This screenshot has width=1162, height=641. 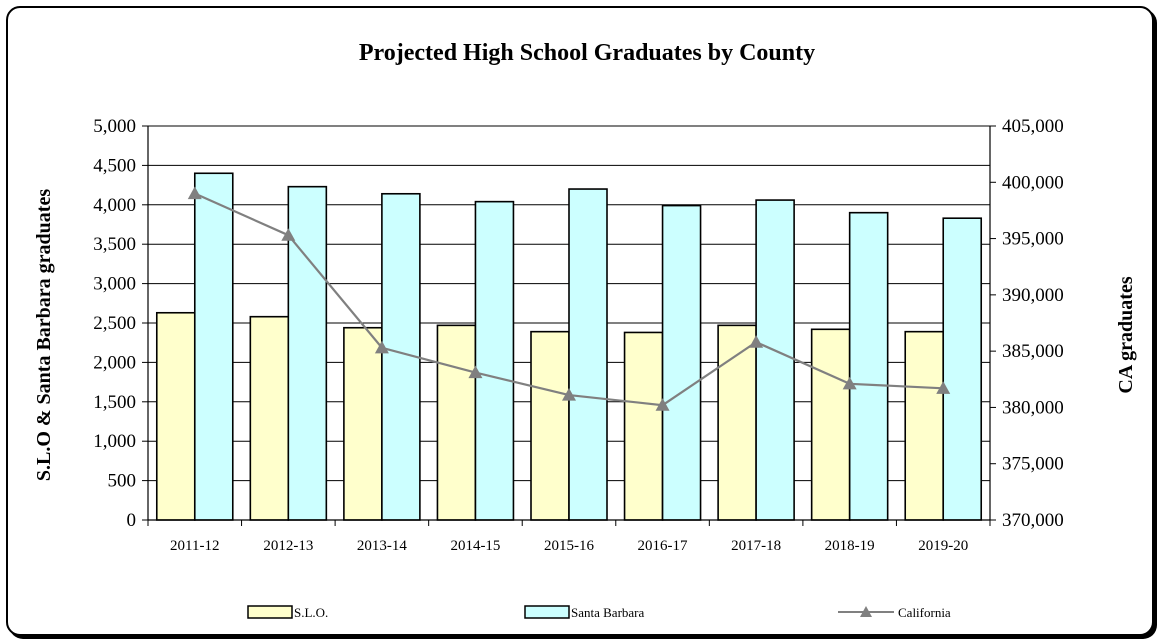 What do you see at coordinates (1033, 520) in the screenshot?
I see `y-right-tick-label: 370,000` at bounding box center [1033, 520].